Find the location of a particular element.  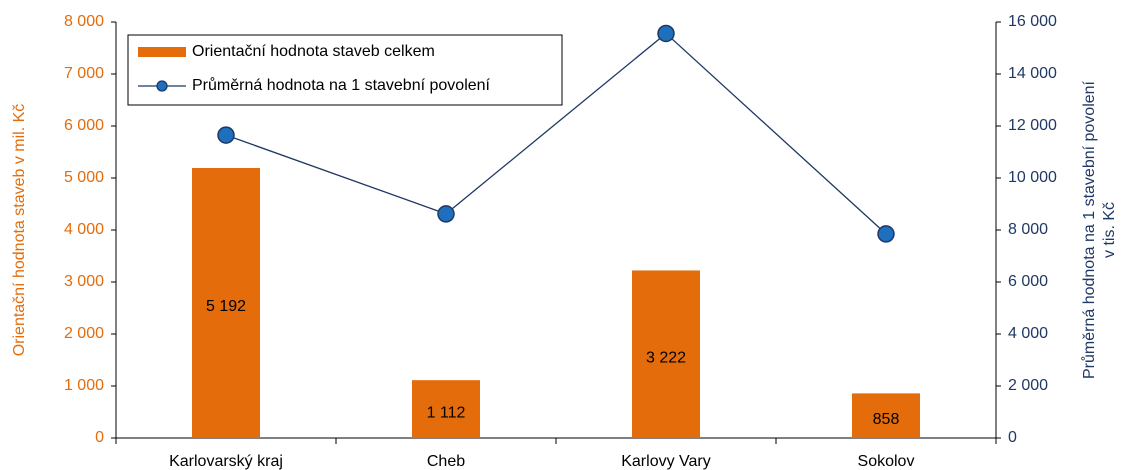

y2-axis-title: v tis. Kč is located at coordinates (1109, 230).